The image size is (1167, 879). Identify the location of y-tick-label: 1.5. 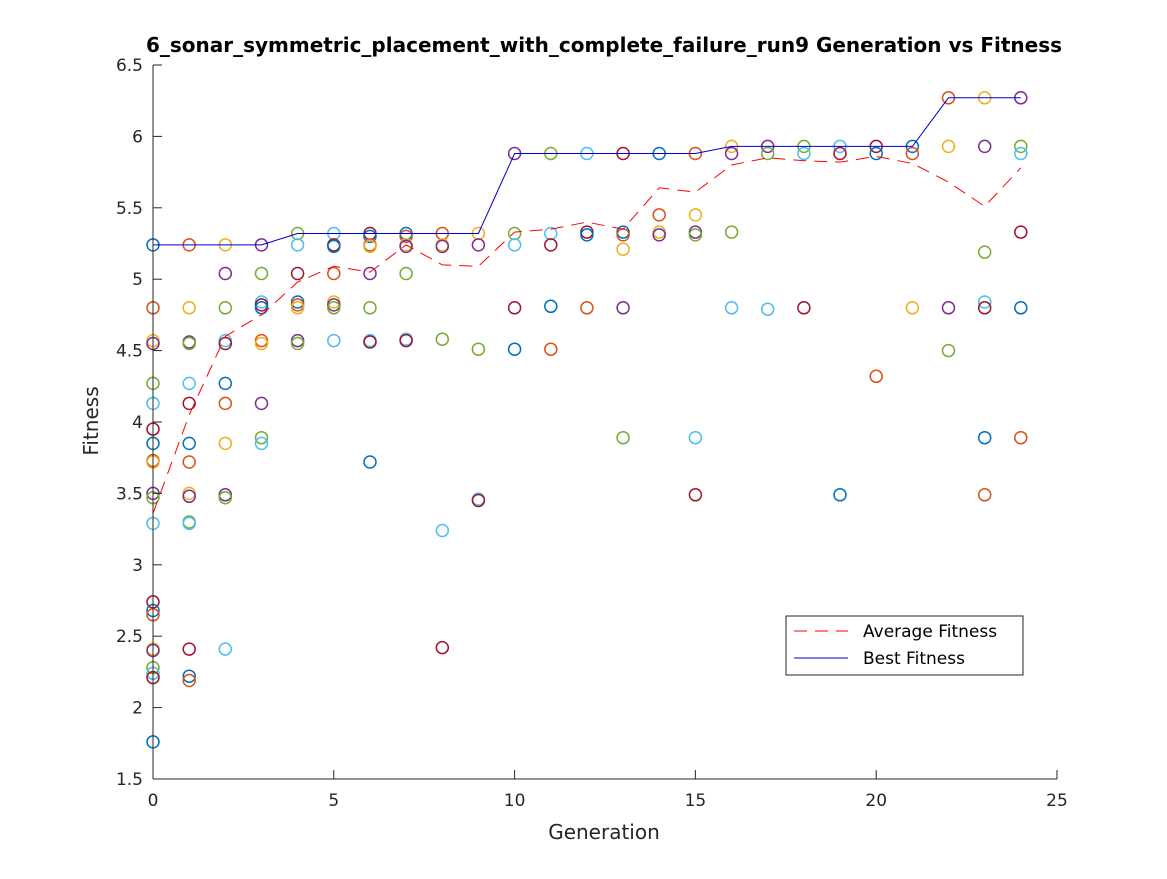
(129, 780).